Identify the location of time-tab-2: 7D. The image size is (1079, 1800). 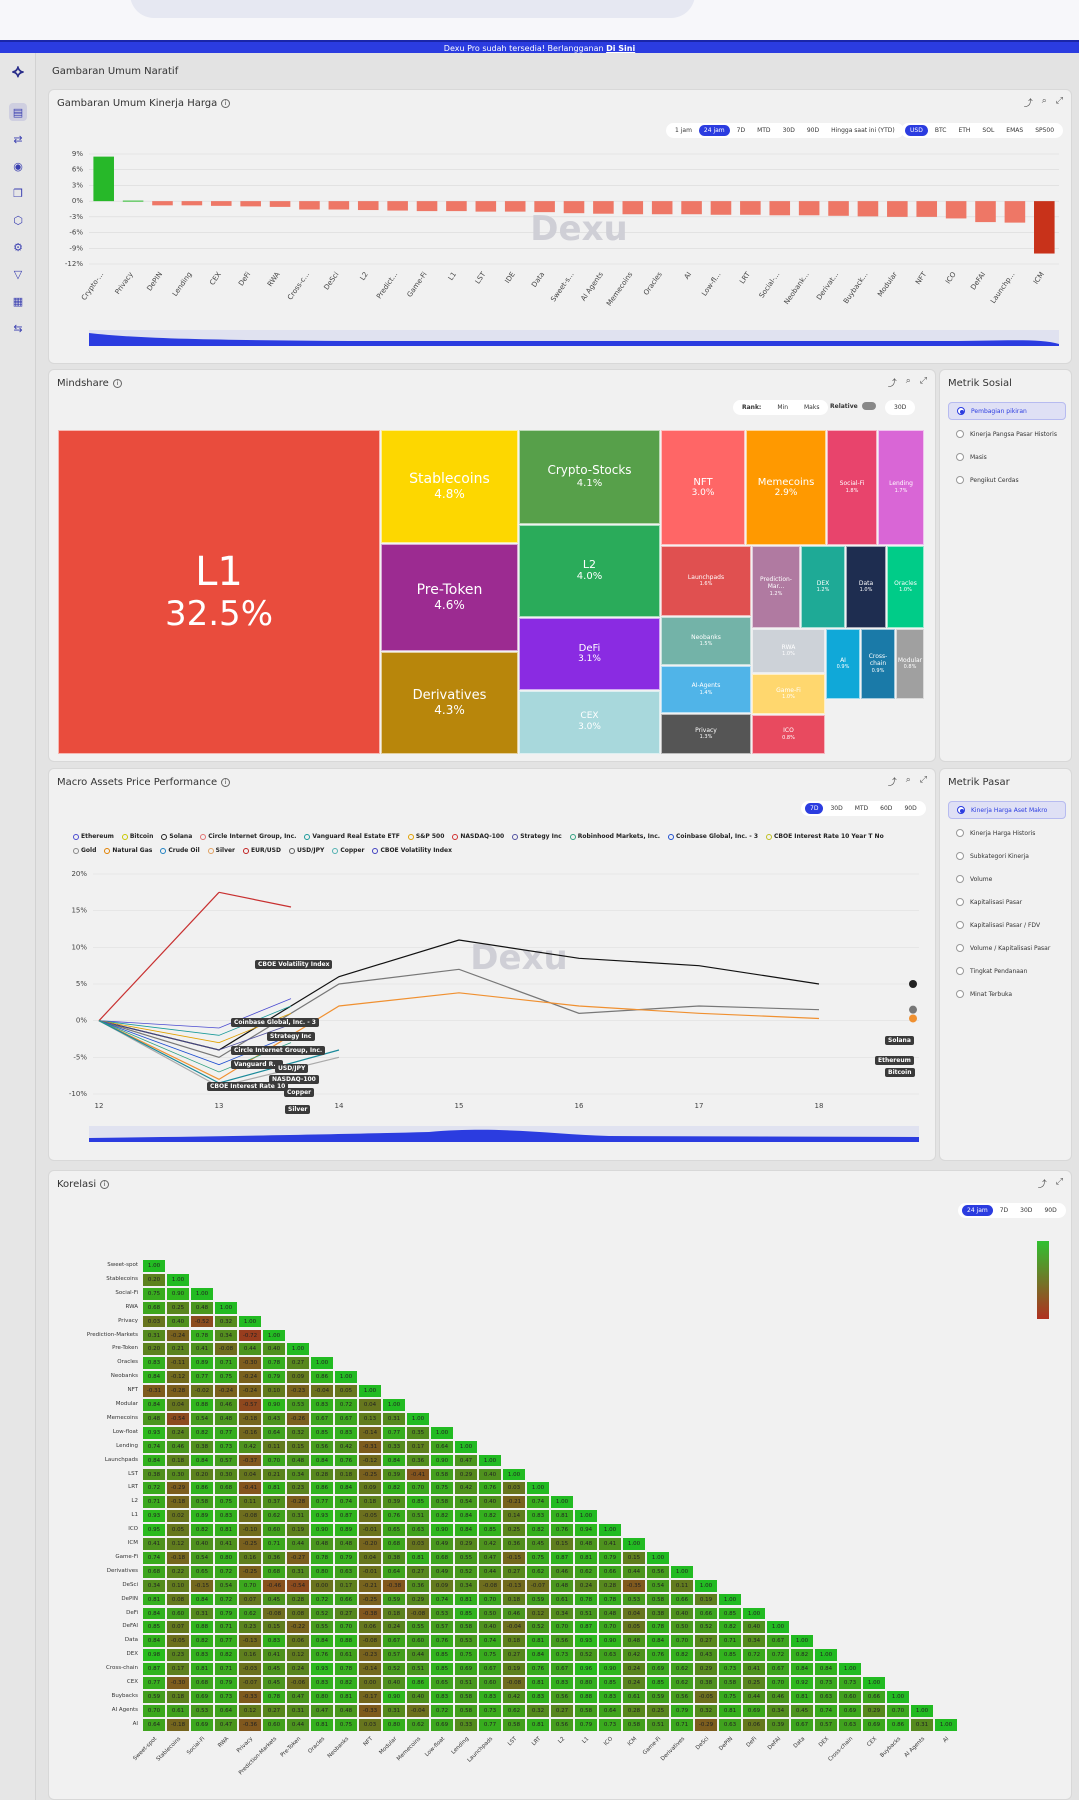
(741, 130).